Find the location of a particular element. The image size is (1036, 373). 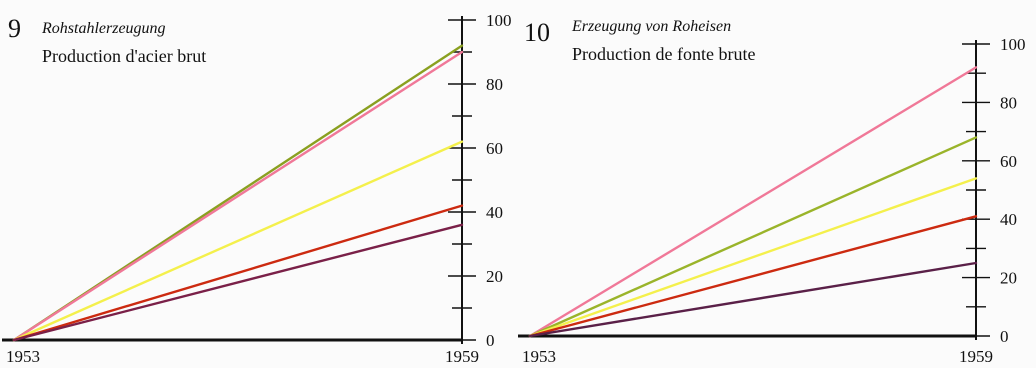

chart-subtitle-9: Production d'acier brut is located at coordinates (124, 56).